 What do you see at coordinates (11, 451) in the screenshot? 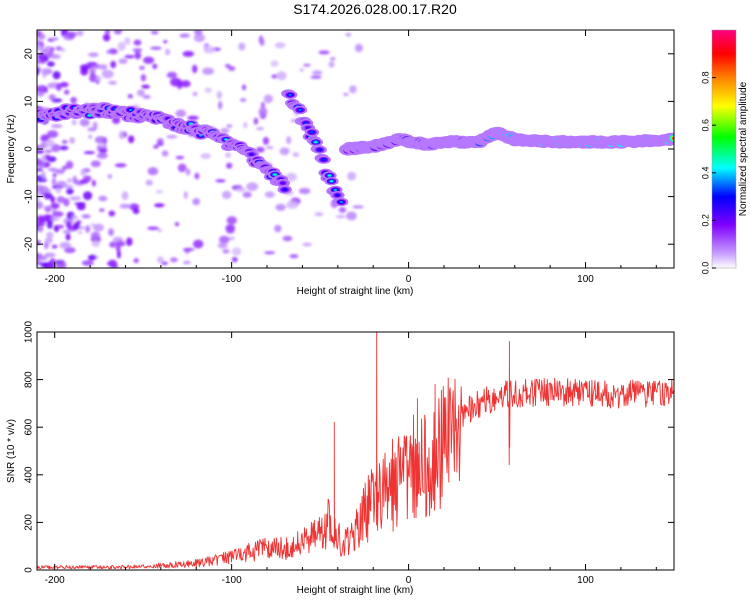
I see `snr-ylabel: SNR (10 * v/v)` at bounding box center [11, 451].